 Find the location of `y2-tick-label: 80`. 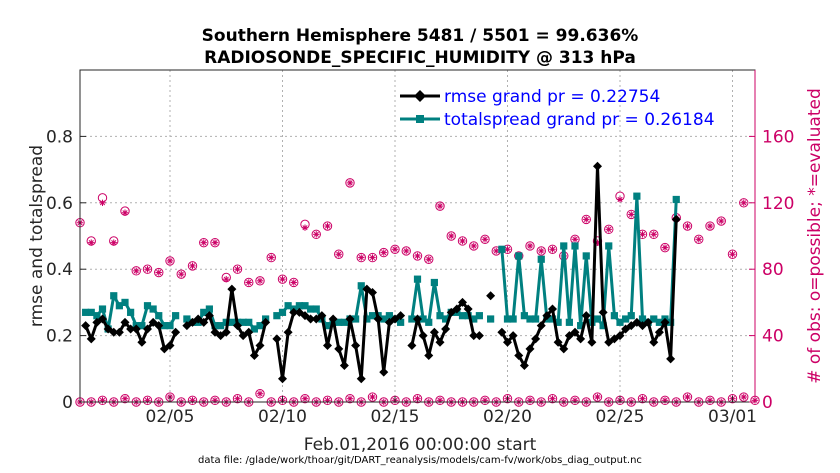

y2-tick-label: 80 is located at coordinates (773, 270).